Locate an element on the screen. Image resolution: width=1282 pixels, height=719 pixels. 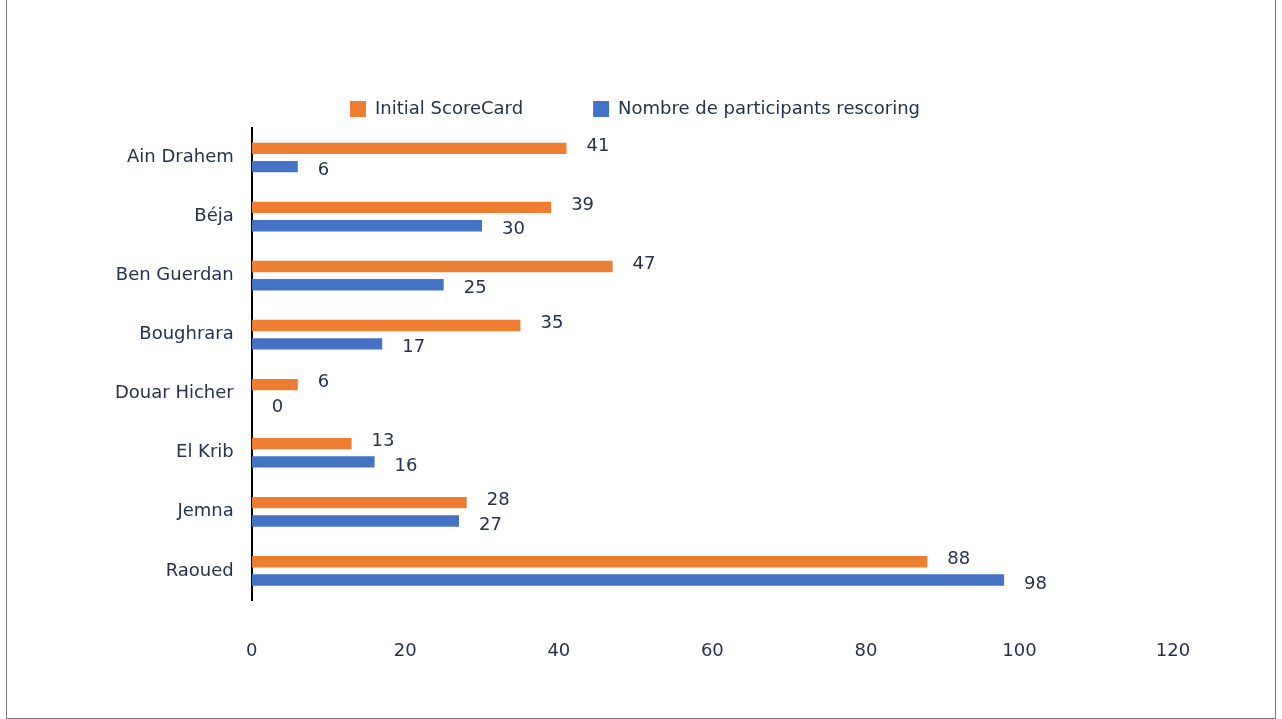
data-label: 13 is located at coordinates (383, 440).